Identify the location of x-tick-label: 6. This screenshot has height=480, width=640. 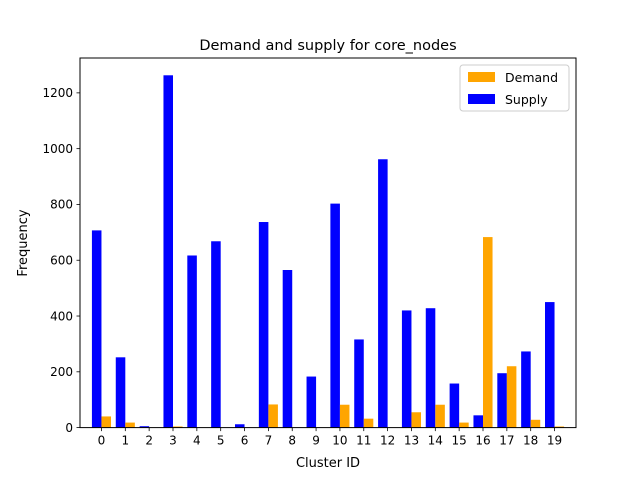
(245, 441).